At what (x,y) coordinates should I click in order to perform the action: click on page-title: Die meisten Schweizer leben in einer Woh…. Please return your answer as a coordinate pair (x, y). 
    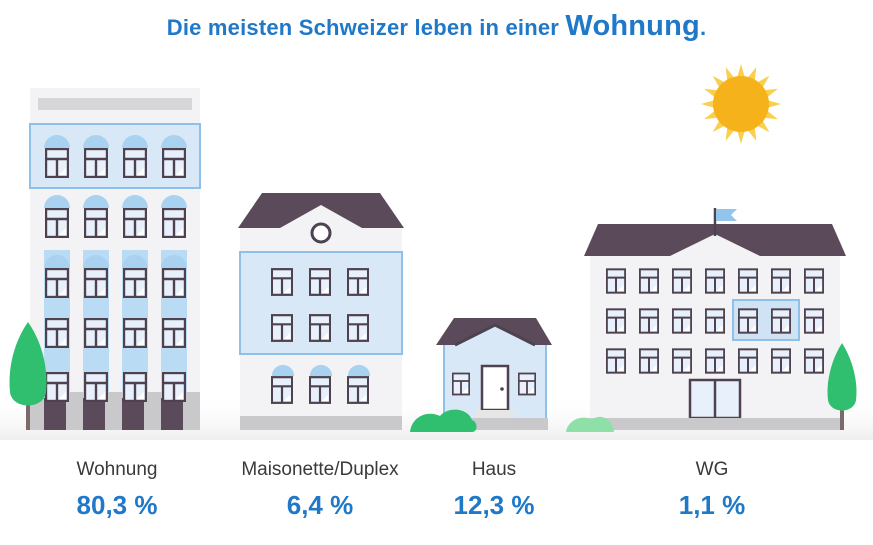
    Looking at the image, I should click on (436, 26).